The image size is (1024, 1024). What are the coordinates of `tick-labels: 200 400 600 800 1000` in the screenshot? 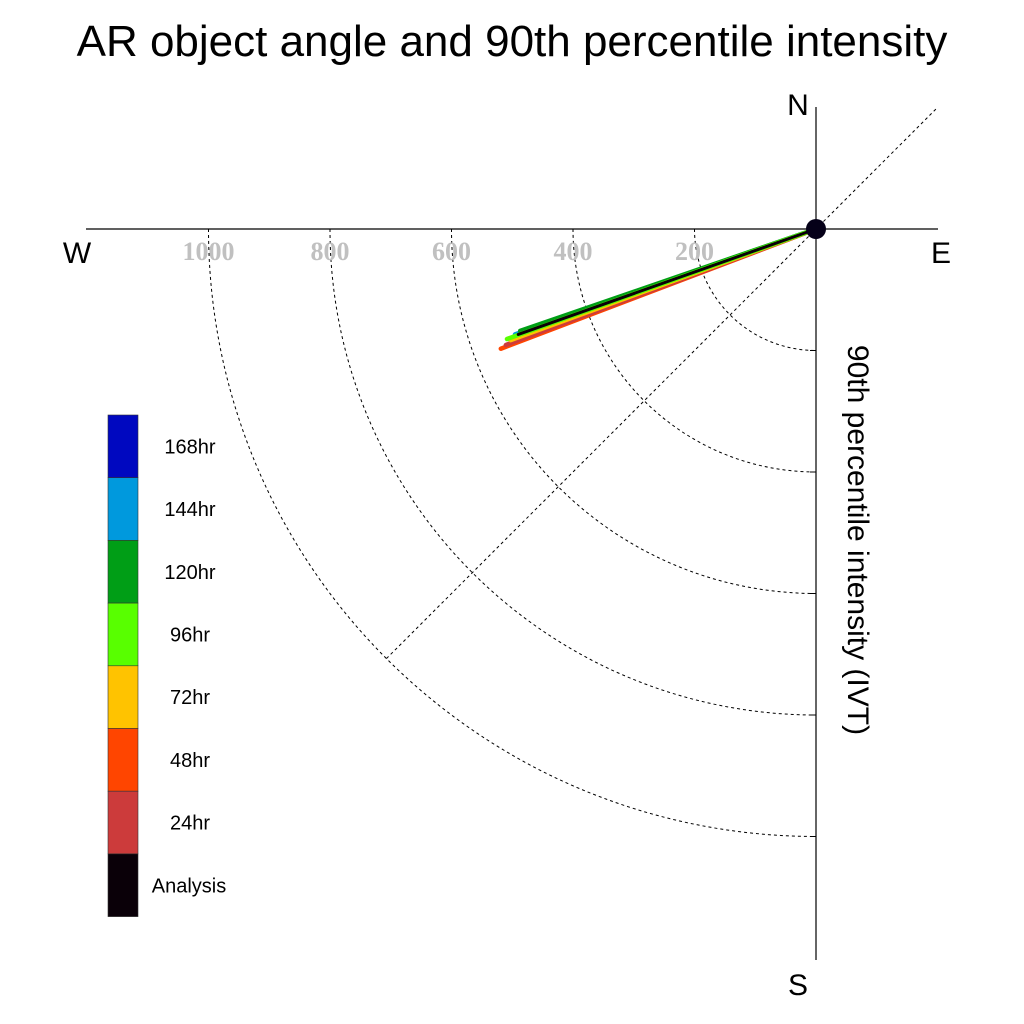 It's located at (449, 251).